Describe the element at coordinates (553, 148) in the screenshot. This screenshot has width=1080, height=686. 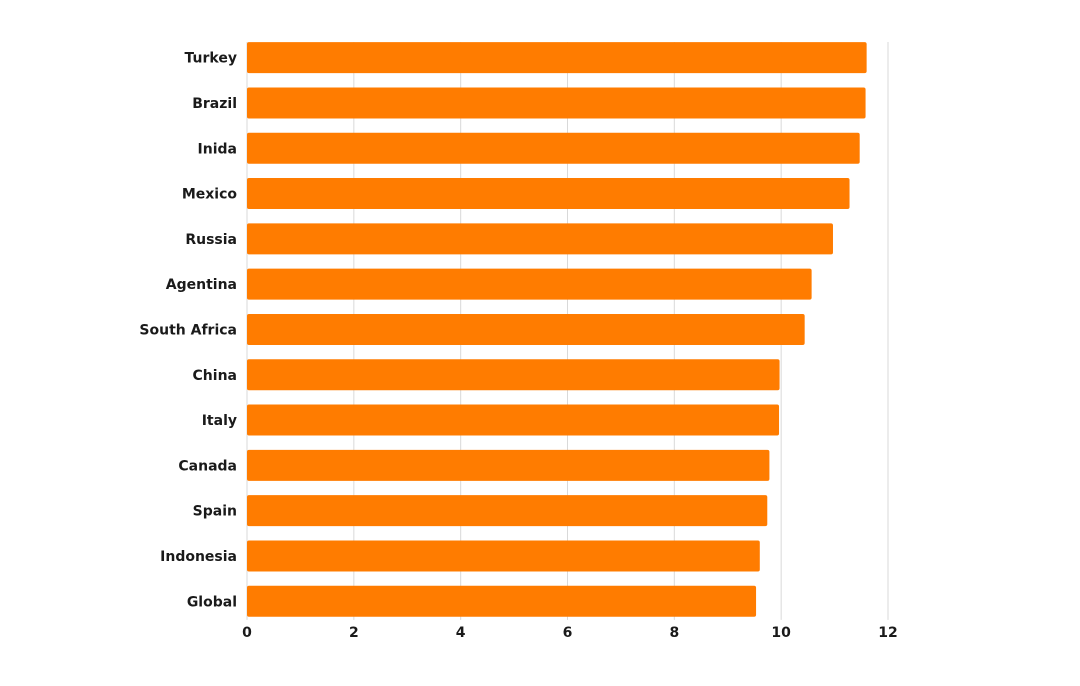
I see `bar-inida` at that location.